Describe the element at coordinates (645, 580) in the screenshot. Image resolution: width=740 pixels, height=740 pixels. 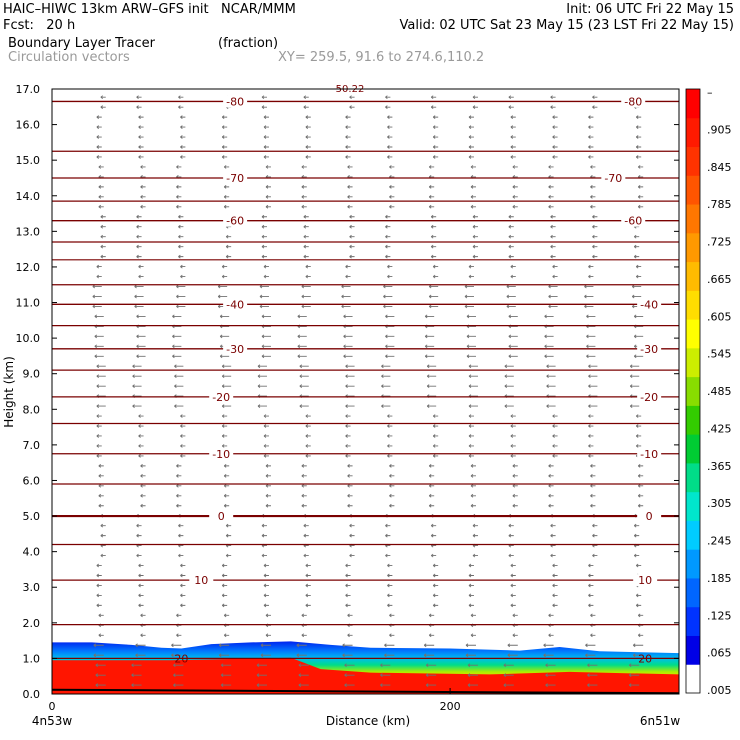
I see `contour-label: 10` at that location.